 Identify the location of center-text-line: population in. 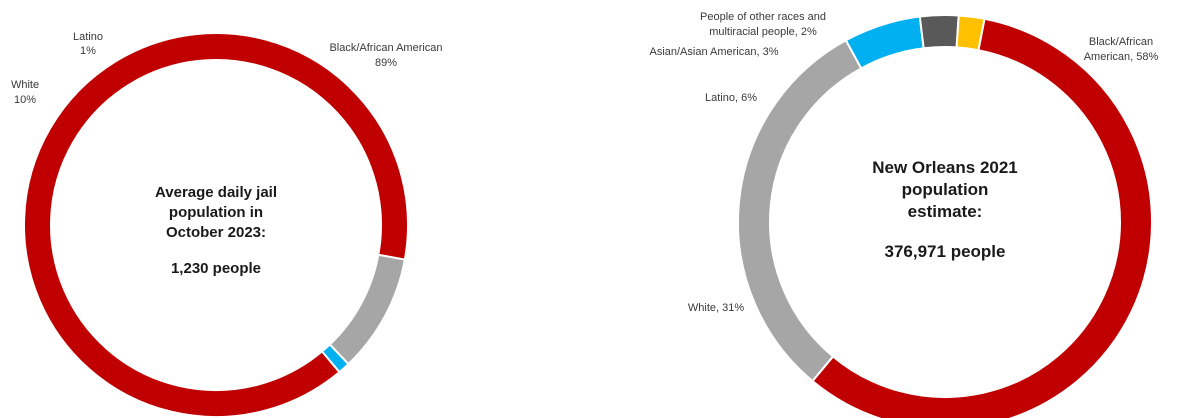
(216, 212).